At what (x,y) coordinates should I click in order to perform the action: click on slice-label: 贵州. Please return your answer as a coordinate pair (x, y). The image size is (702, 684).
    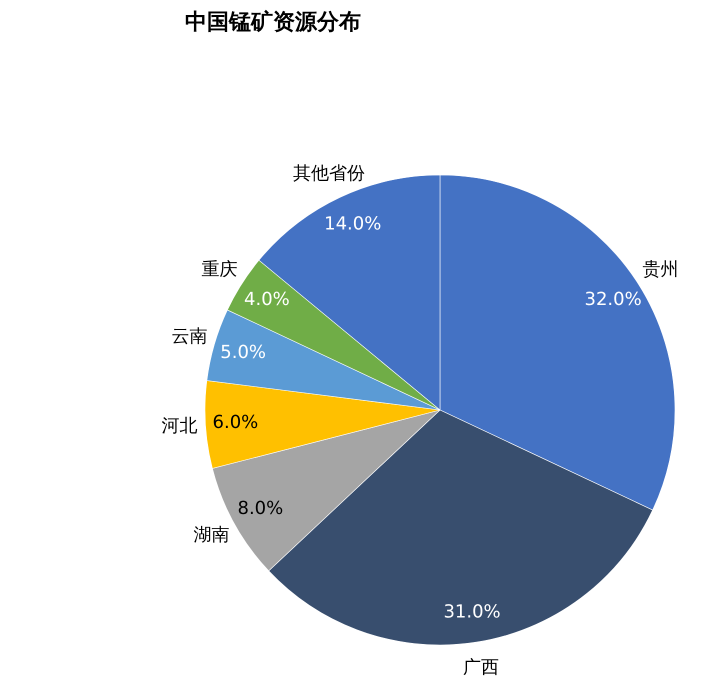
    Looking at the image, I should click on (660, 269).